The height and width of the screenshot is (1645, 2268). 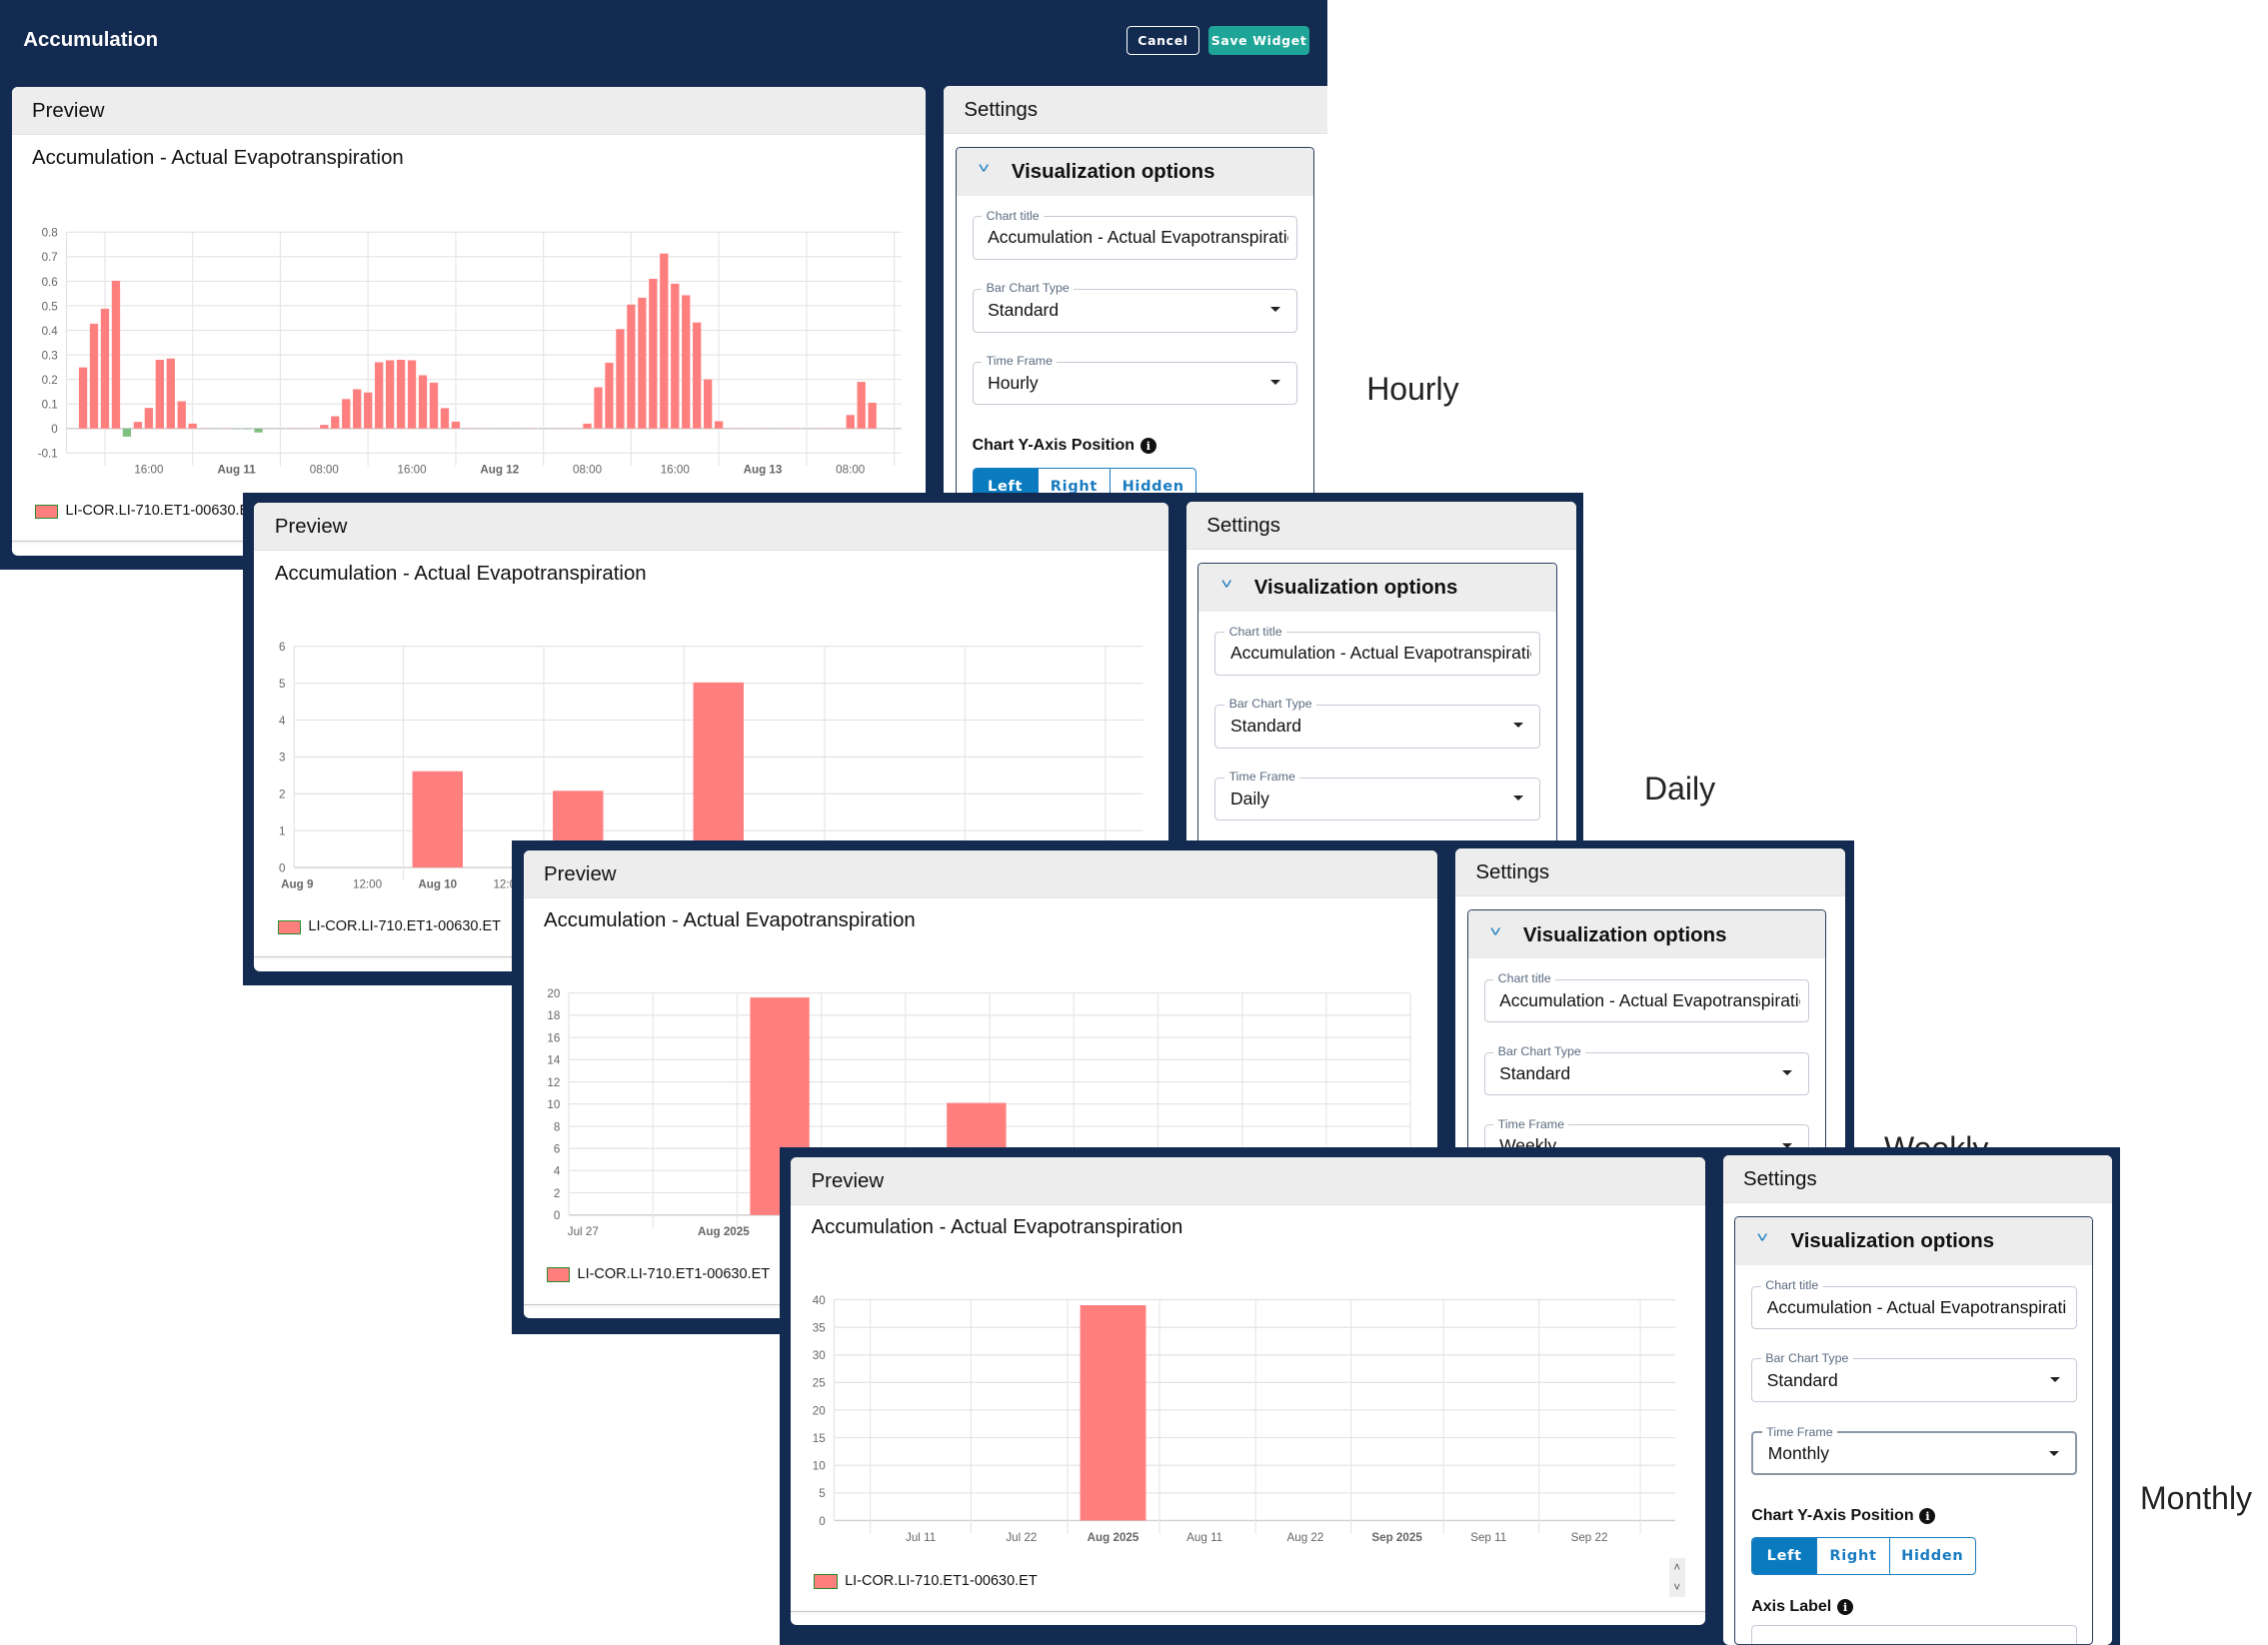 I want to click on x-tick-label: Aug 13, so click(x=764, y=470).